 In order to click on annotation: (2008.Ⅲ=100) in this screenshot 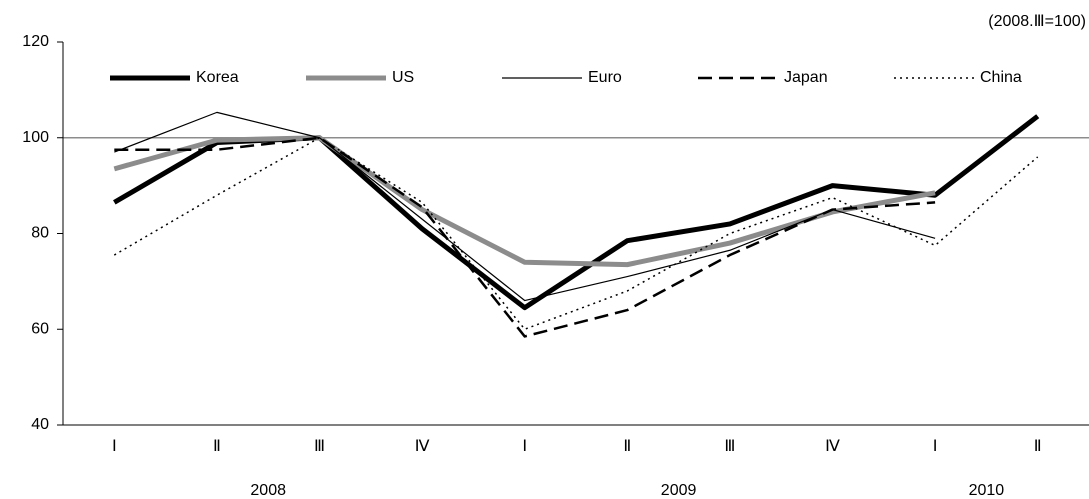, I will do `click(1037, 21)`.